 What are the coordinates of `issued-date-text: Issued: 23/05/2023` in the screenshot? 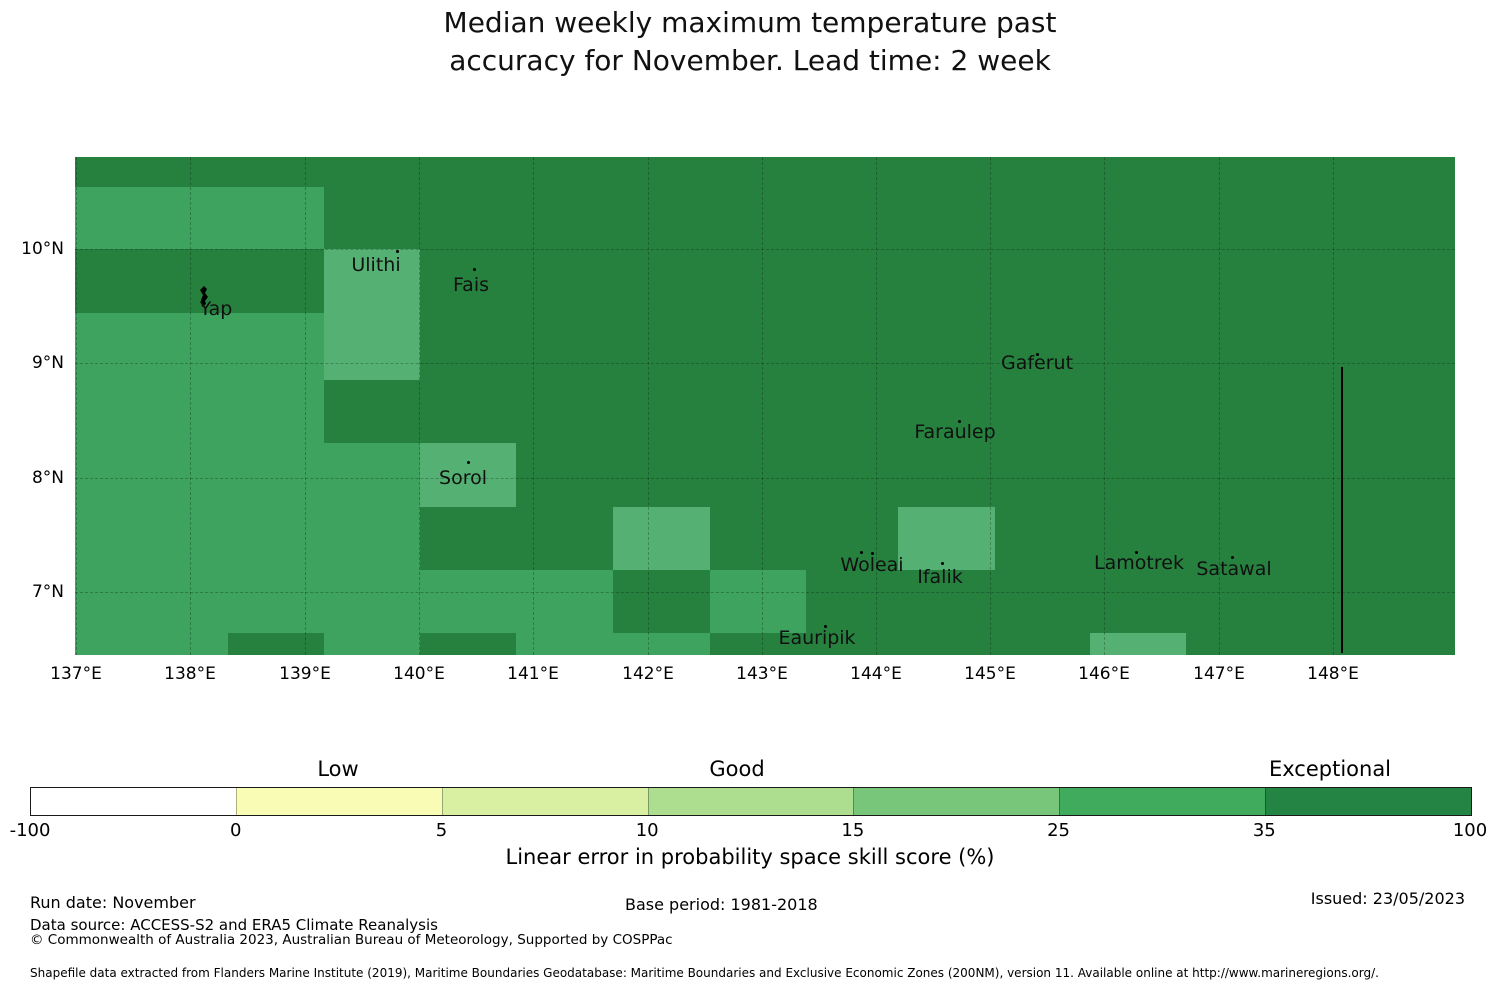 It's located at (1387, 898).